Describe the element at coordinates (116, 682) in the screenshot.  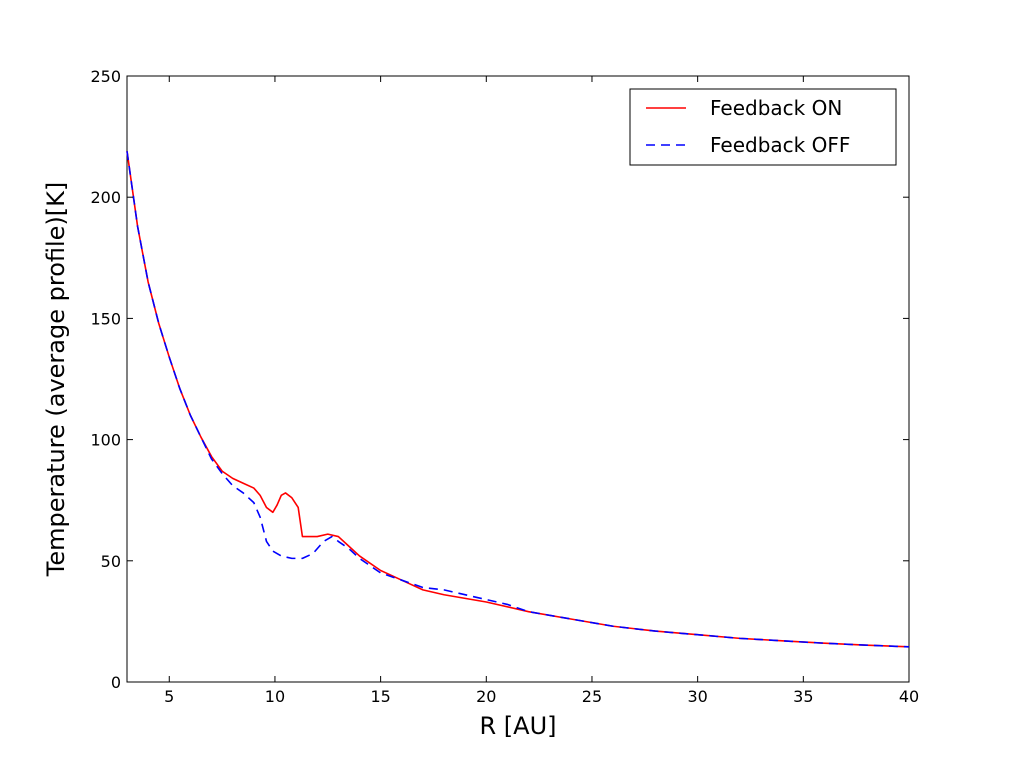
I see `y-tick-label: 0` at that location.